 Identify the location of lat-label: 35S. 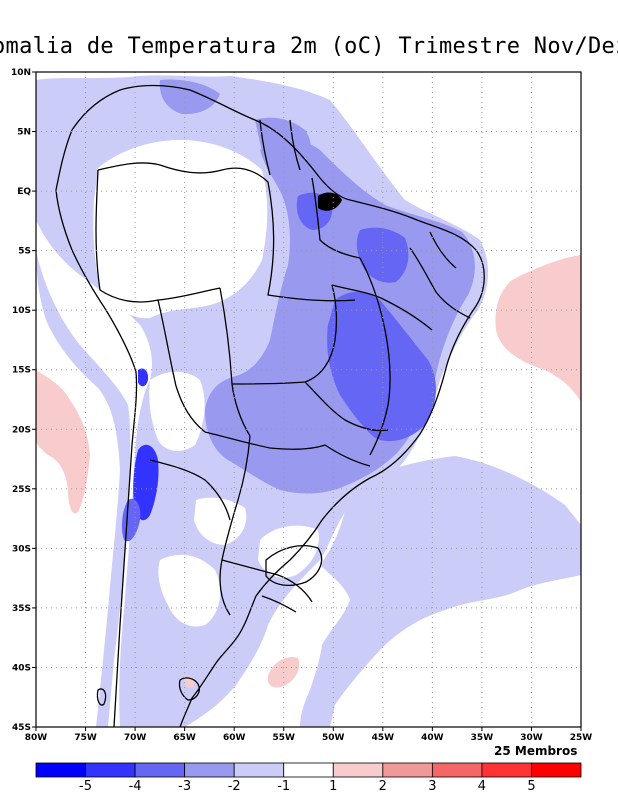
(21, 609).